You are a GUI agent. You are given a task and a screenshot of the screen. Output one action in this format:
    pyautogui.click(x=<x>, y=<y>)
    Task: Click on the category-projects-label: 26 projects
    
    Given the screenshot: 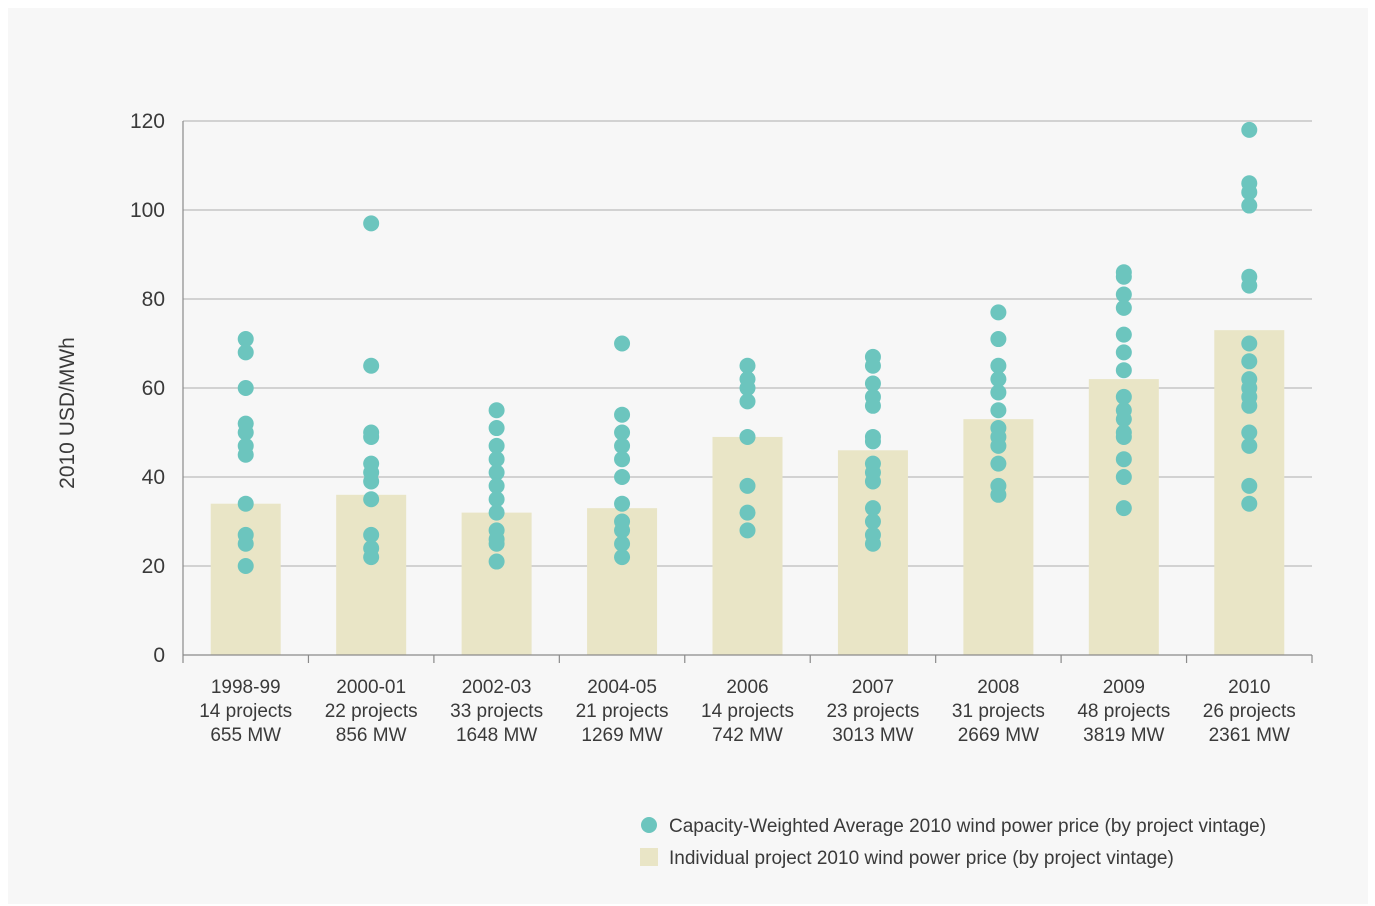 What is the action you would take?
    pyautogui.click(x=1249, y=711)
    